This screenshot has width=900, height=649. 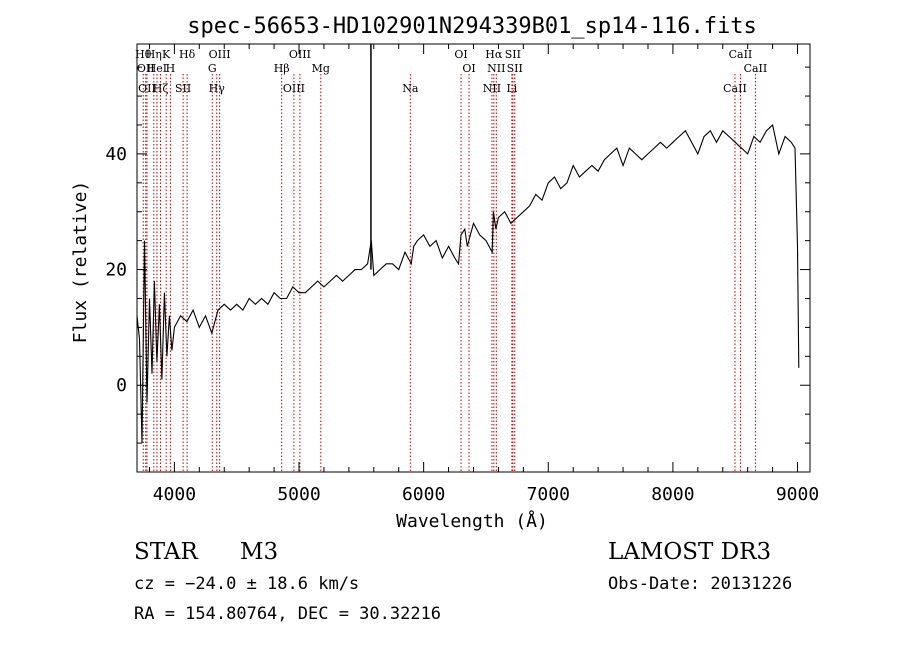 What do you see at coordinates (548, 494) in the screenshot?
I see `x-tick-label: 7000` at bounding box center [548, 494].